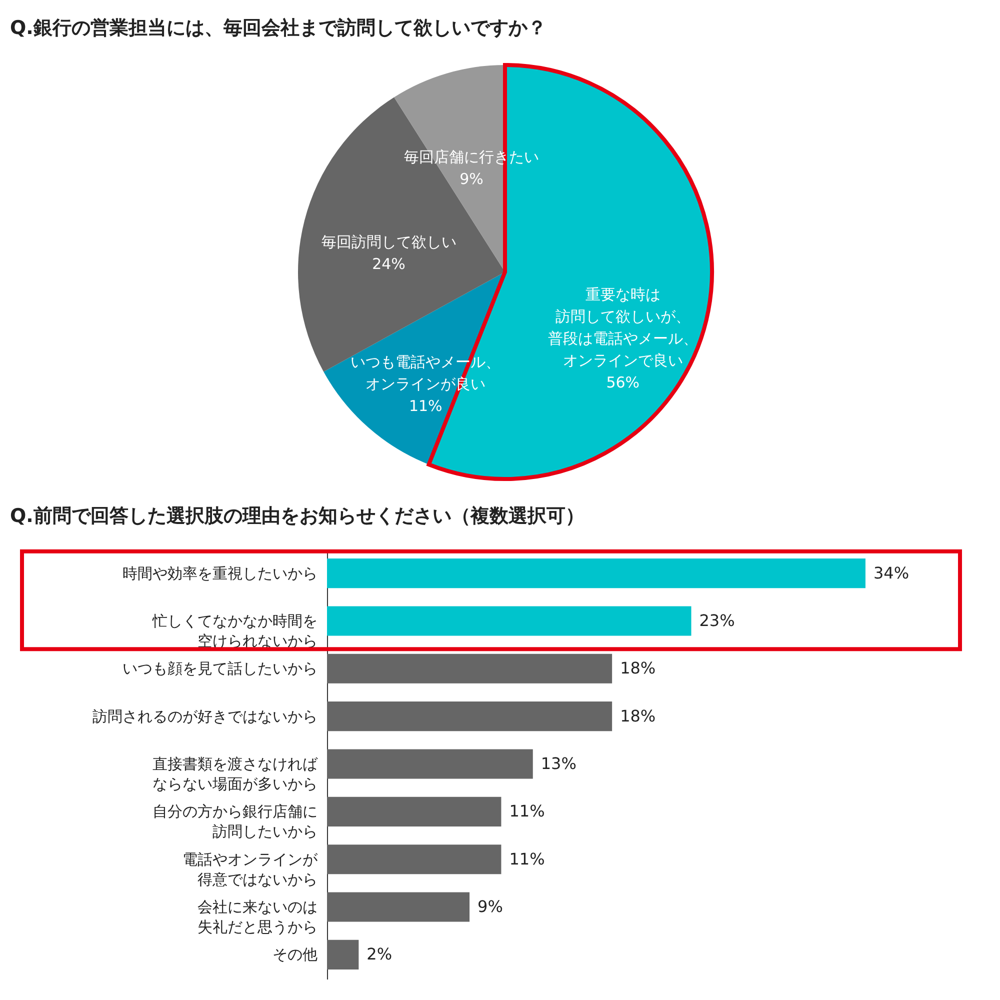 This screenshot has height=1000, width=1000. I want to click on chart-title: Q.銀行の営業担当には、毎回会社まで訪問して欲しいですか？, so click(278, 28).